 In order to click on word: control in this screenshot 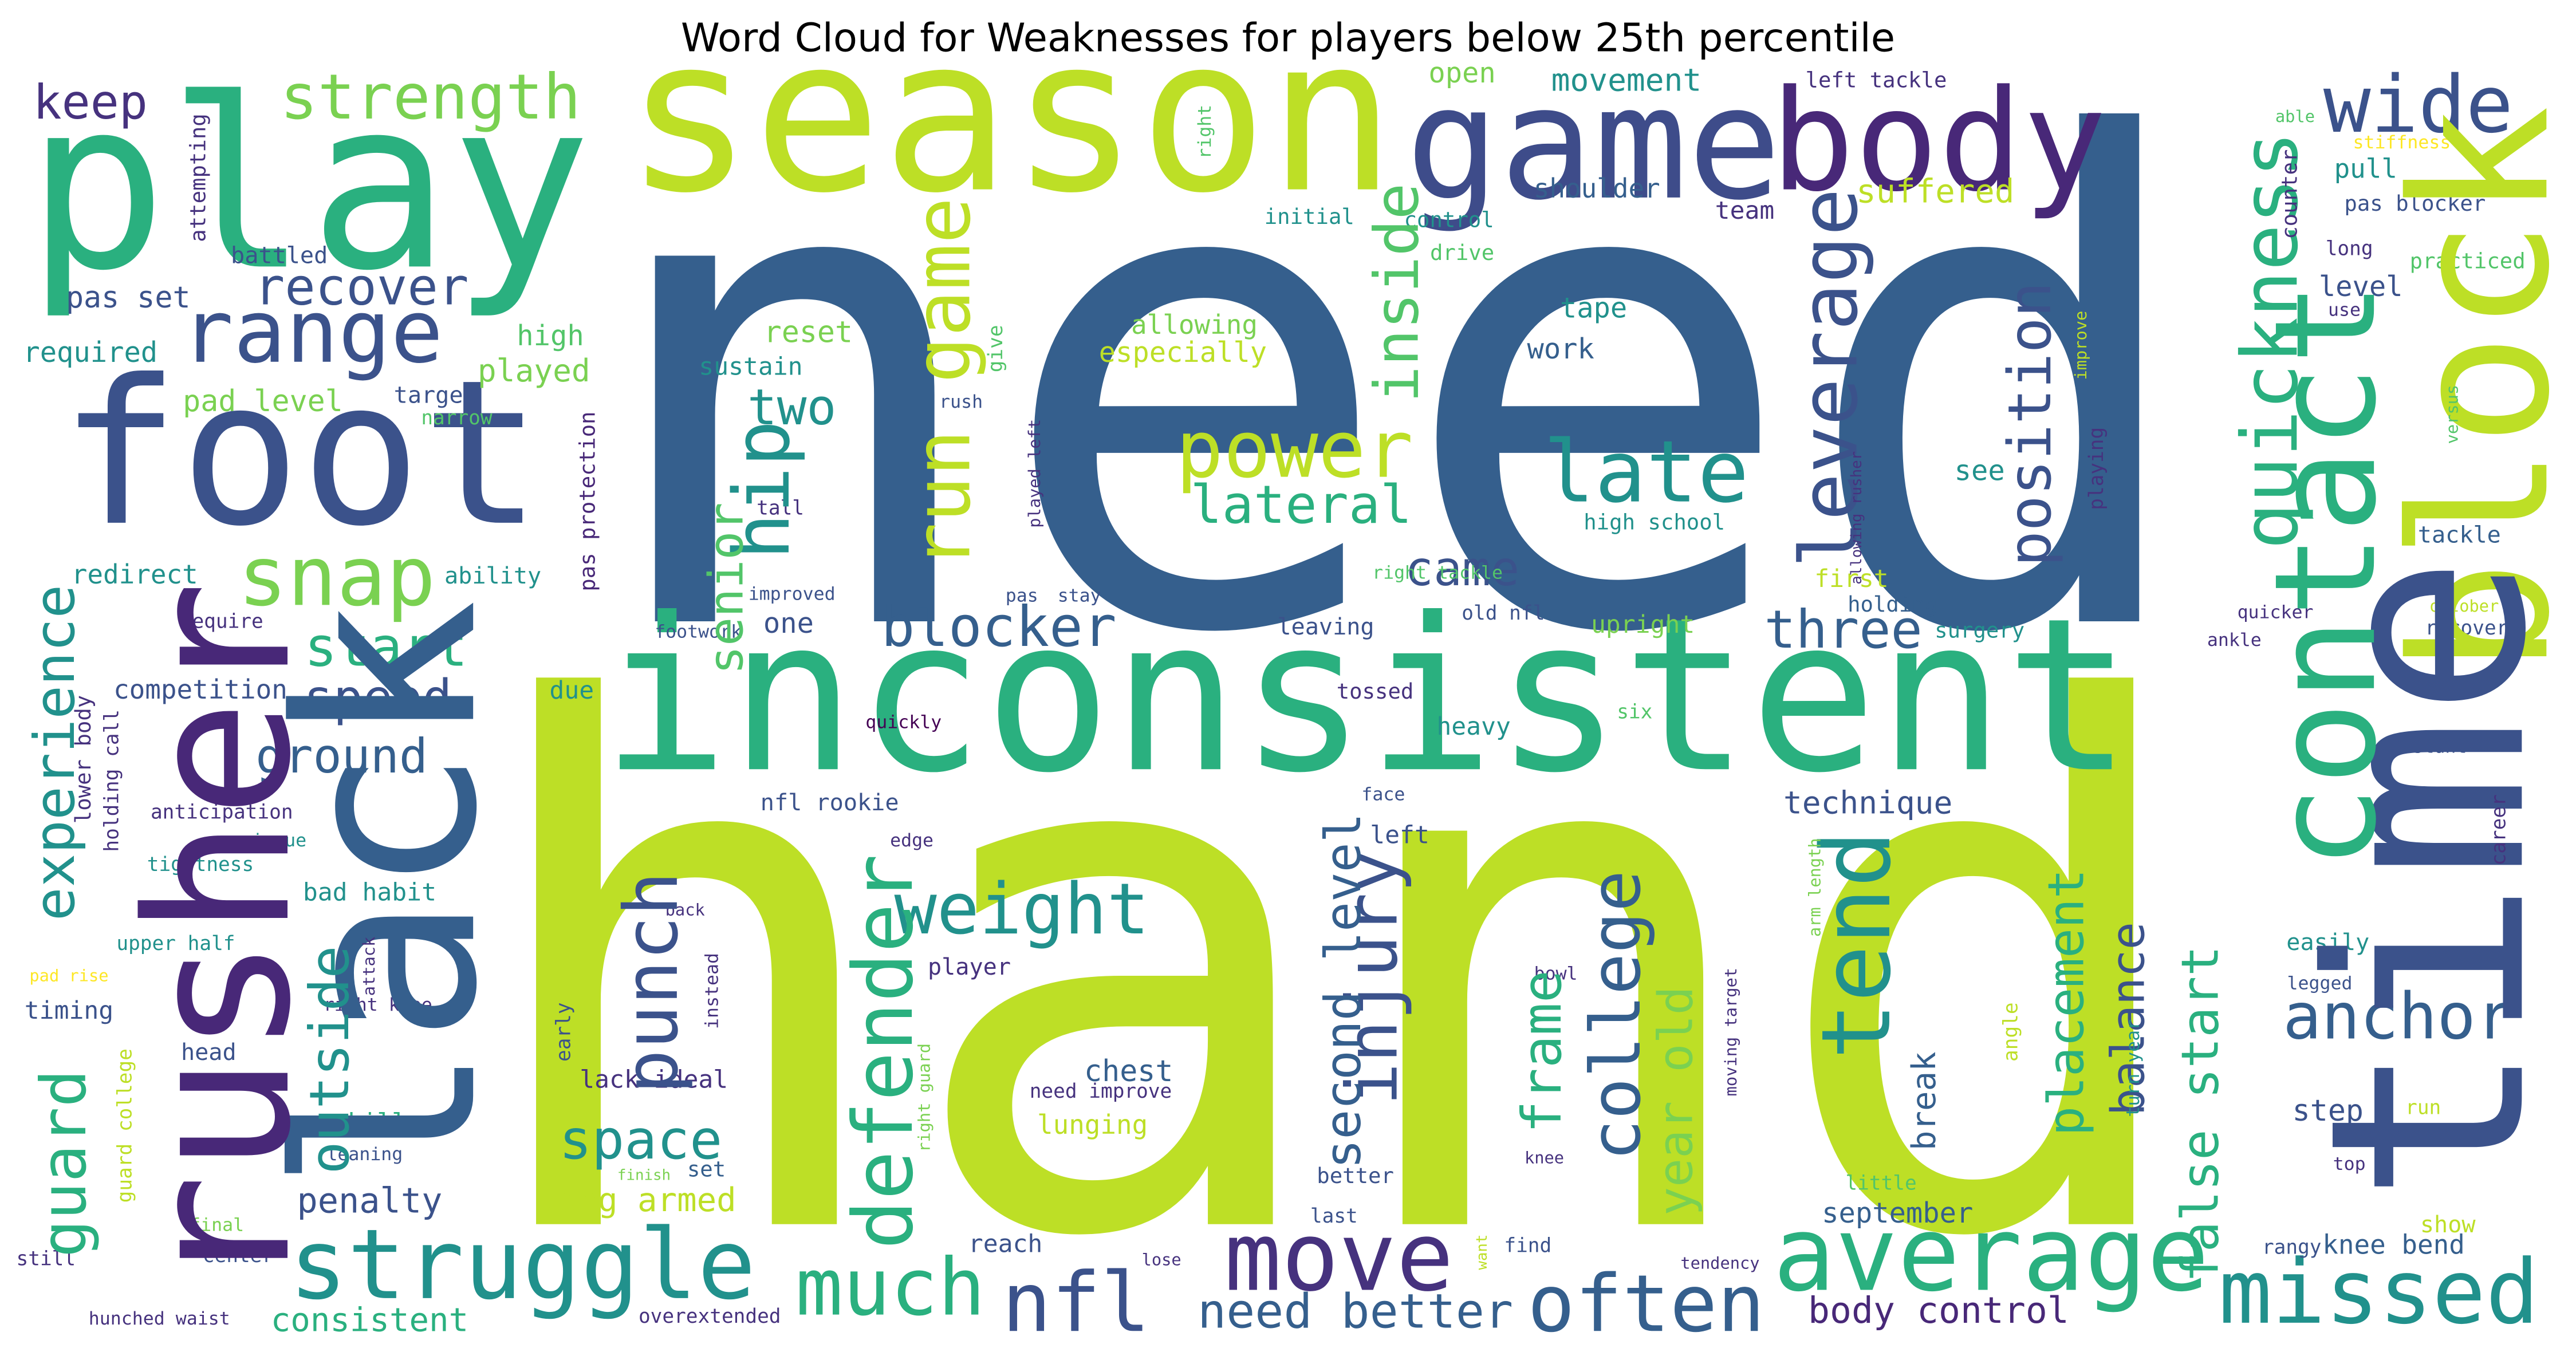, I will do `click(1449, 219)`.